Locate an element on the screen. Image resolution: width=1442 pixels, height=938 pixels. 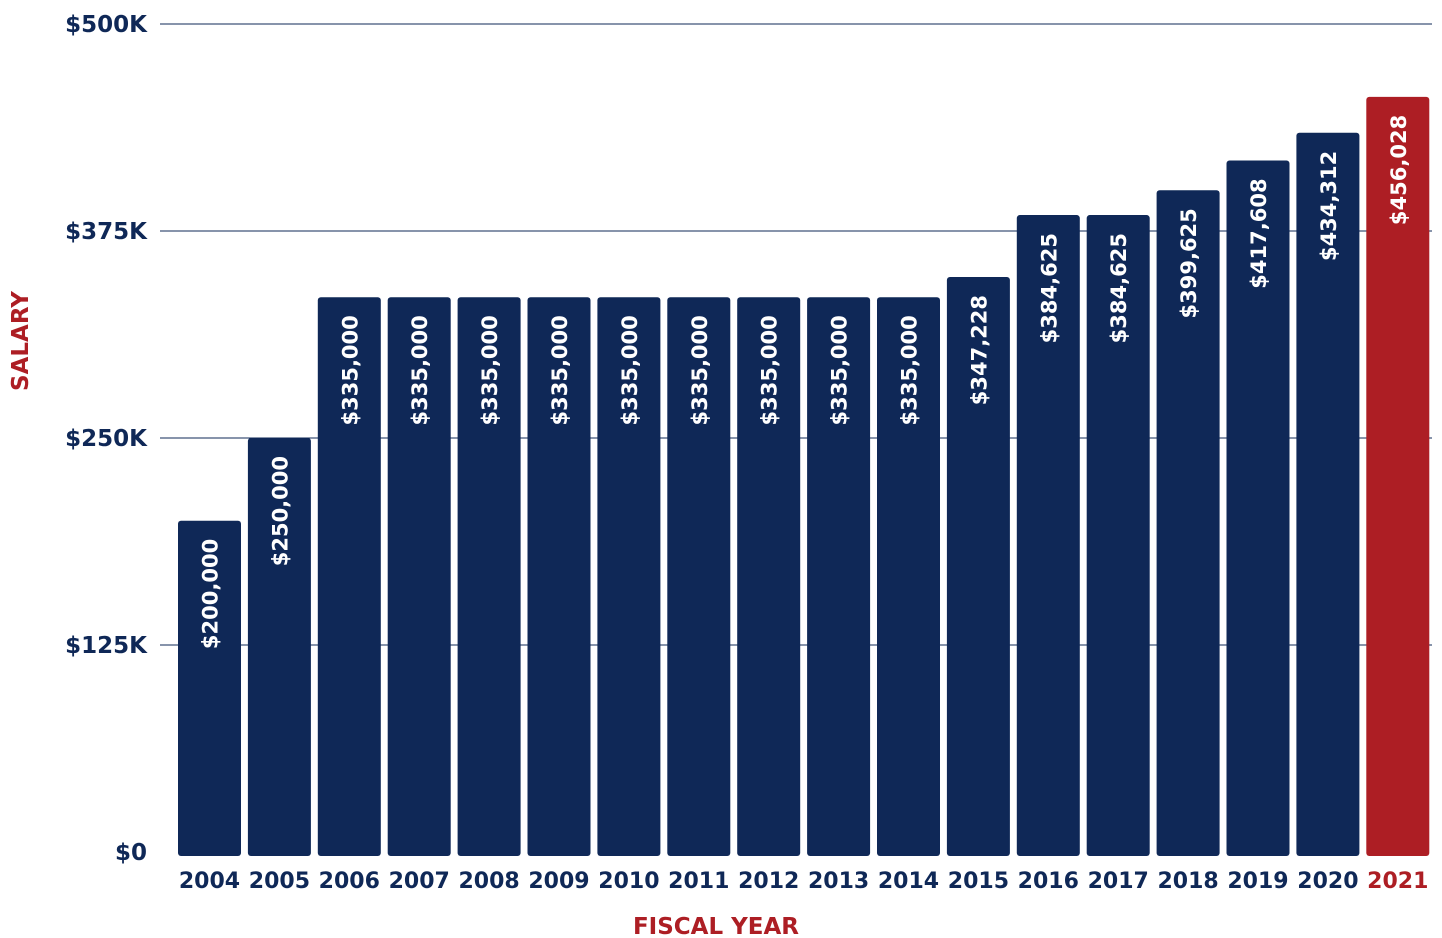
bar-2004 is located at coordinates (209, 688).